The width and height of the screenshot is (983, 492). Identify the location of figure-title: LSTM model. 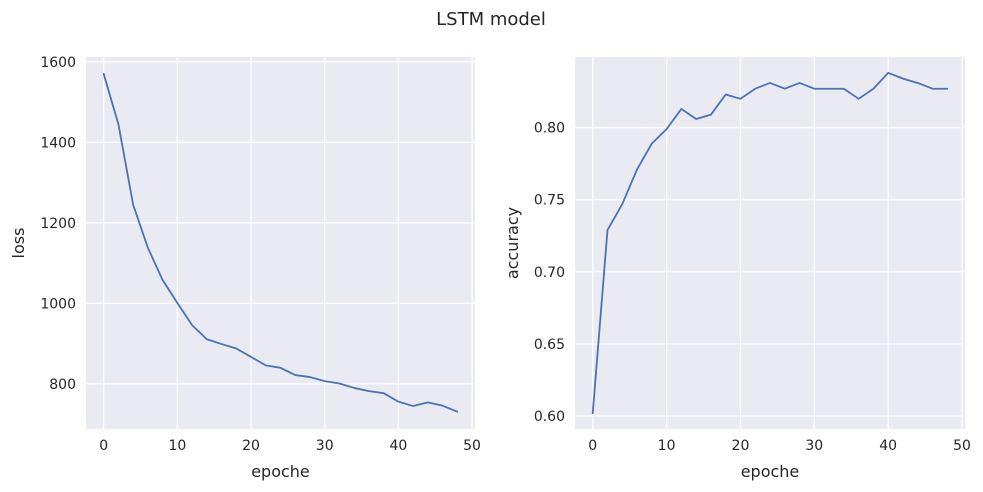
(491, 19).